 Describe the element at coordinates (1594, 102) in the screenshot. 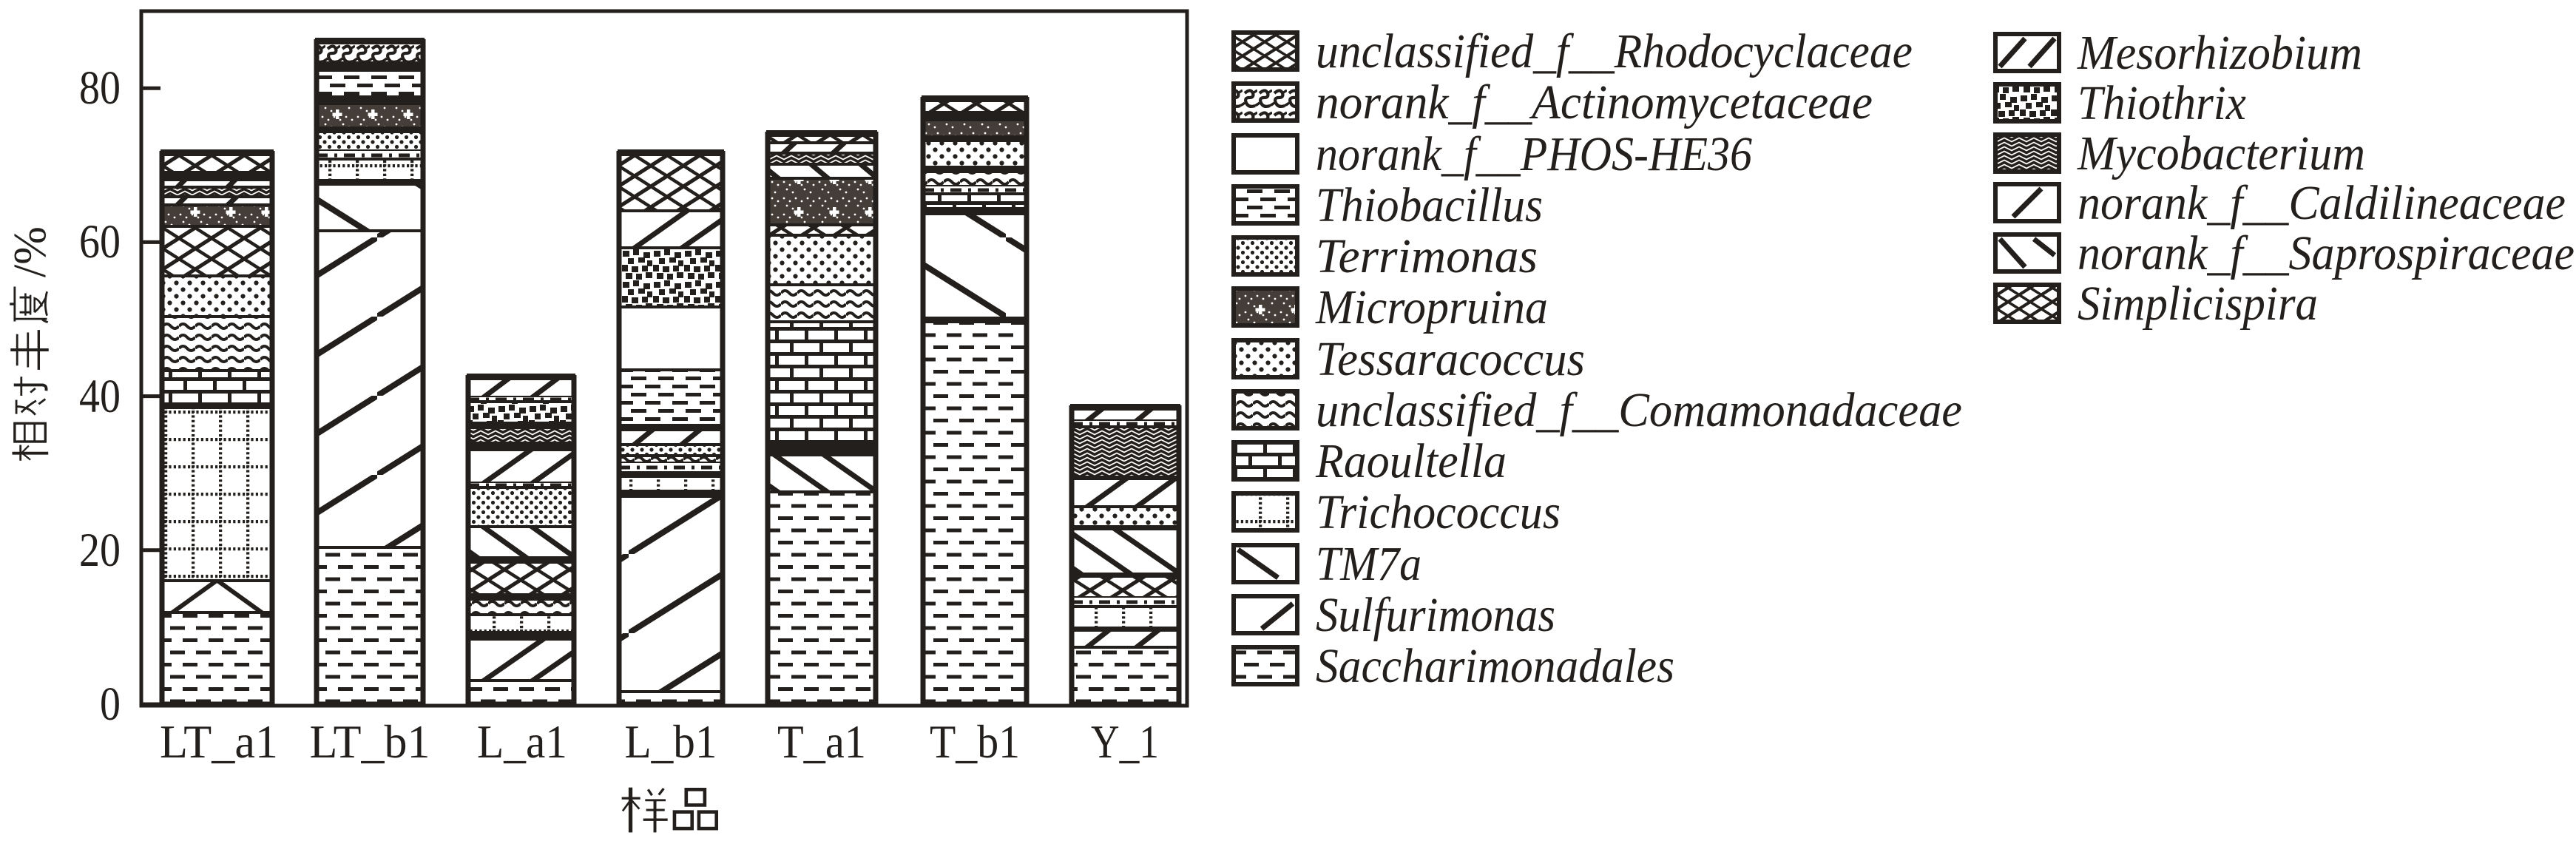

I see `svg-text: norank_f__Actinomycetaceae` at that location.